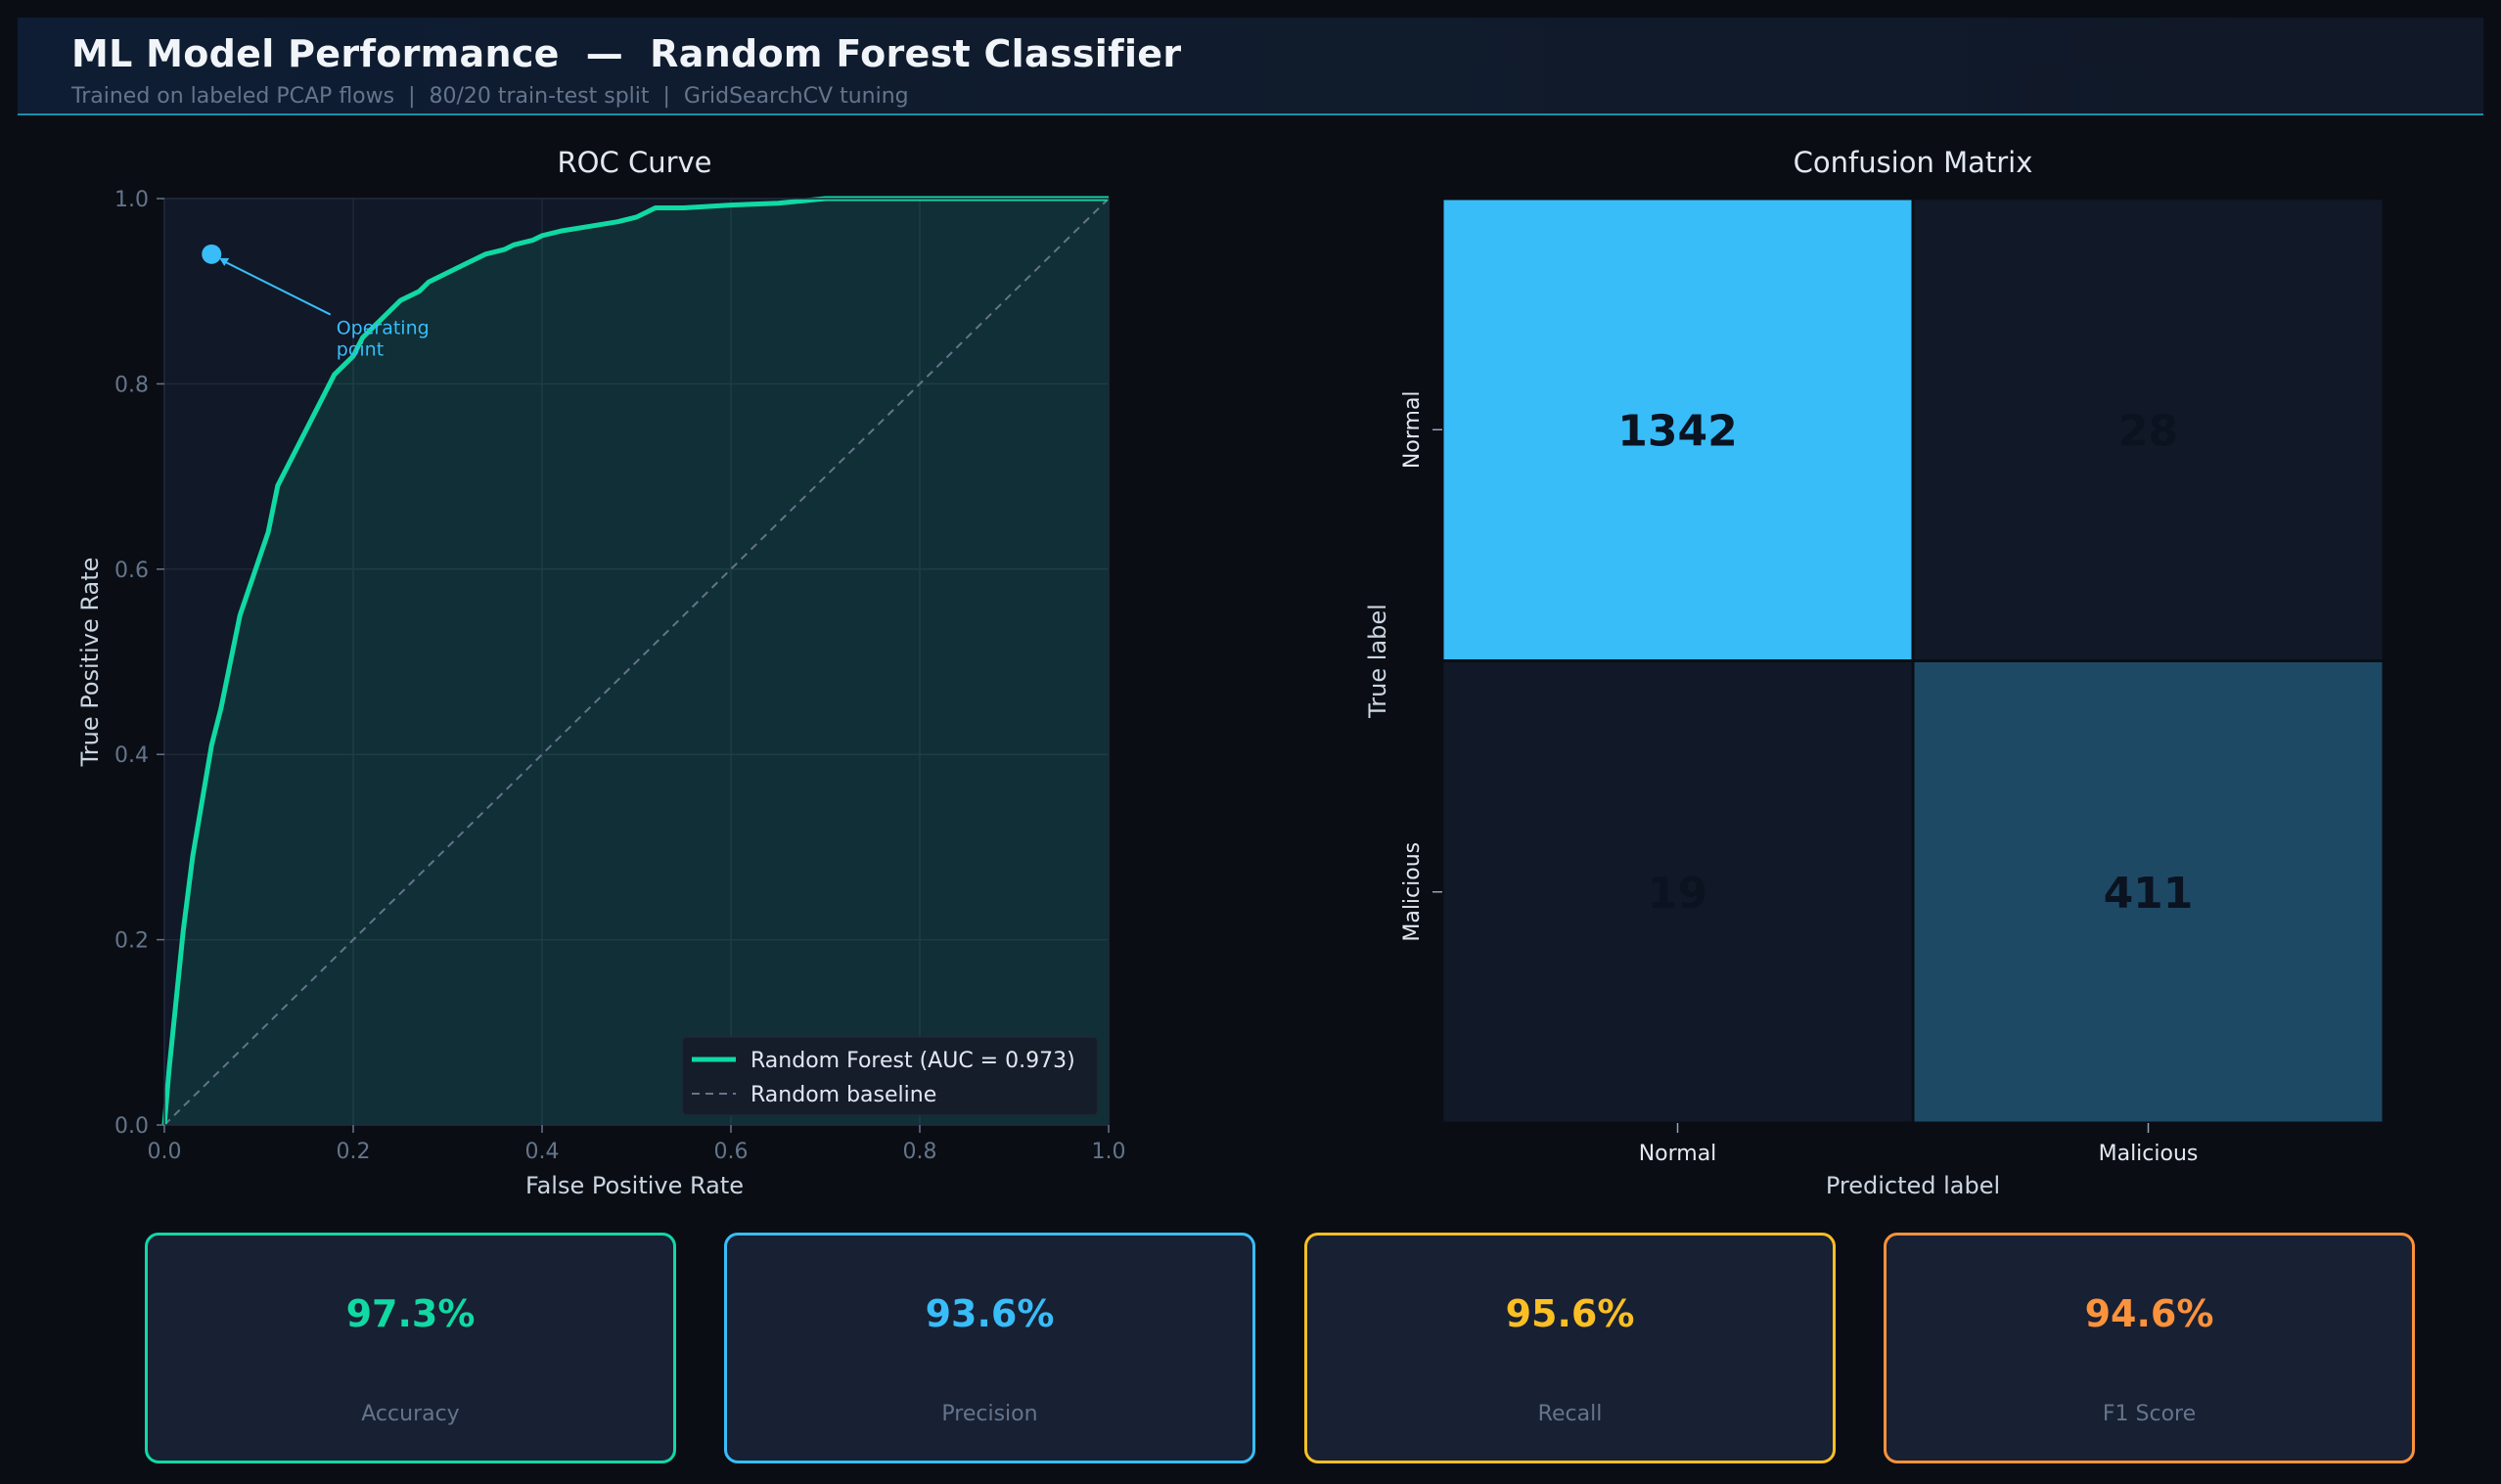 The height and width of the screenshot is (1484, 2501). What do you see at coordinates (90, 663) in the screenshot?
I see `roc-y-axis-label: True Positive Rate` at bounding box center [90, 663].